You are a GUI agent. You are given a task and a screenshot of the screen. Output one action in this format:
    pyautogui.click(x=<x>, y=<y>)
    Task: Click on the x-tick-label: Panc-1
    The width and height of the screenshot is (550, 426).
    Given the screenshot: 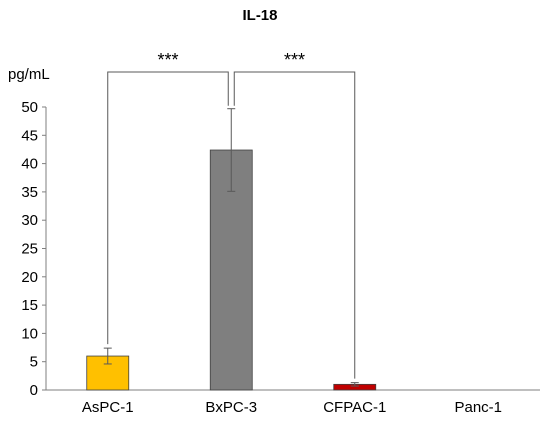 What is the action you would take?
    pyautogui.click(x=478, y=407)
    